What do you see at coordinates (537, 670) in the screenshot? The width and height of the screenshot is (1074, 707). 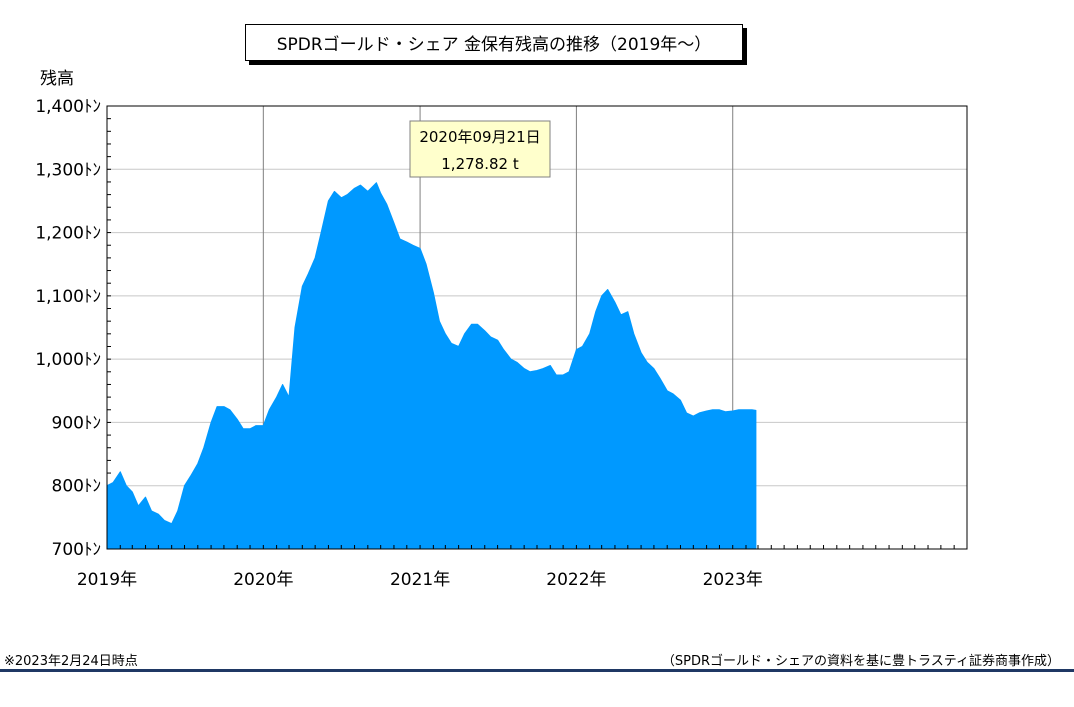 I see `footer-rule` at bounding box center [537, 670].